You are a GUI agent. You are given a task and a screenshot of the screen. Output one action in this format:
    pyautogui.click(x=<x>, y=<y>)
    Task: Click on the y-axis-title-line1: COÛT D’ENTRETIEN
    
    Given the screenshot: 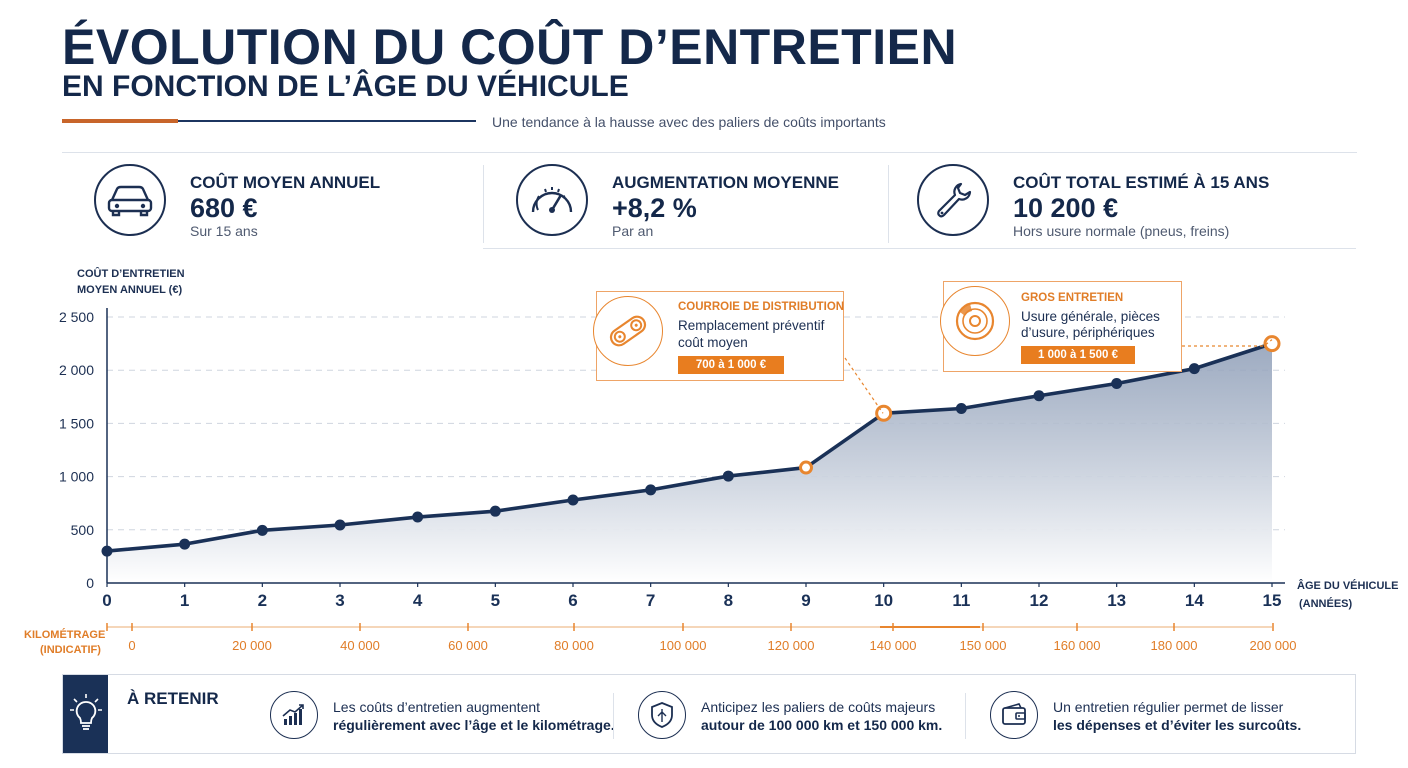 What is the action you would take?
    pyautogui.click(x=131, y=273)
    